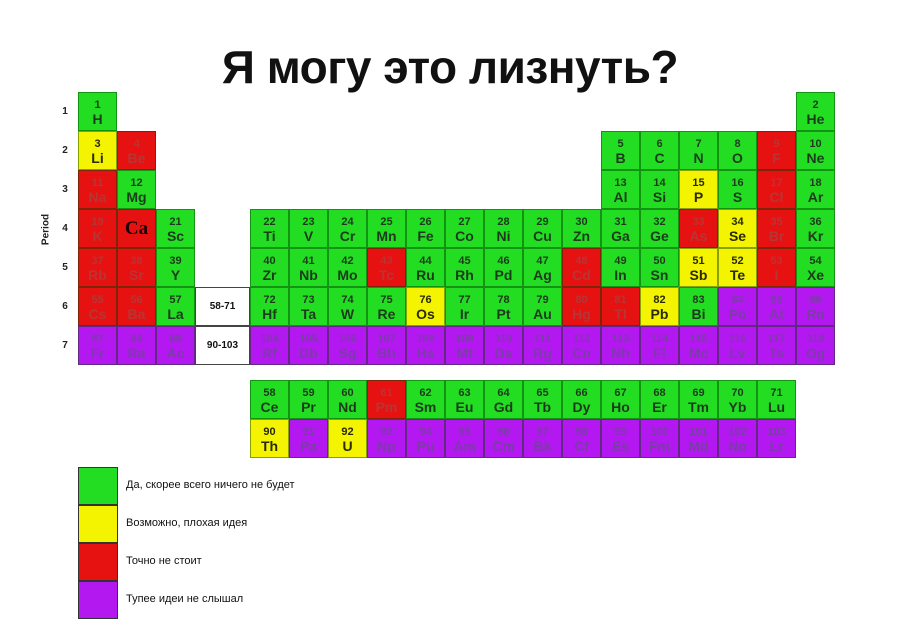  I want to click on element-cell-se: 34 Se, so click(737, 228).